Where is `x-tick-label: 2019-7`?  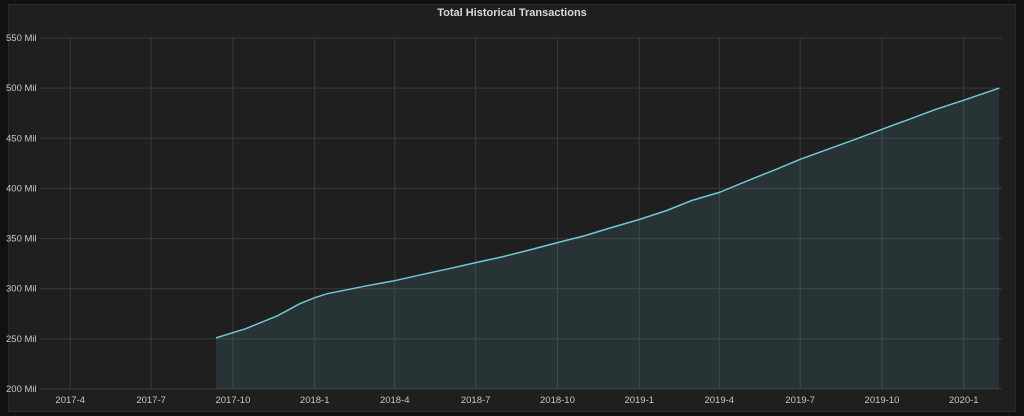
x-tick-label: 2019-7 is located at coordinates (800, 400).